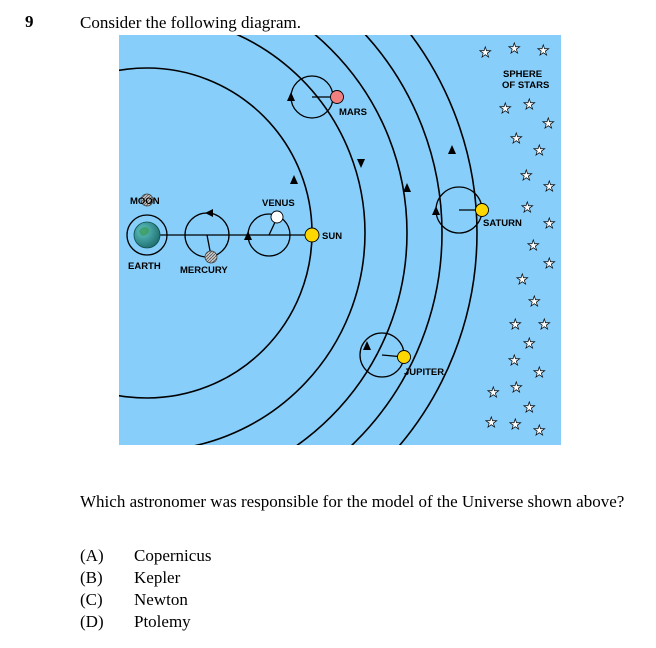 The image size is (656, 648). Describe the element at coordinates (204, 270) in the screenshot. I see `label-mercury: MERCURY` at that location.